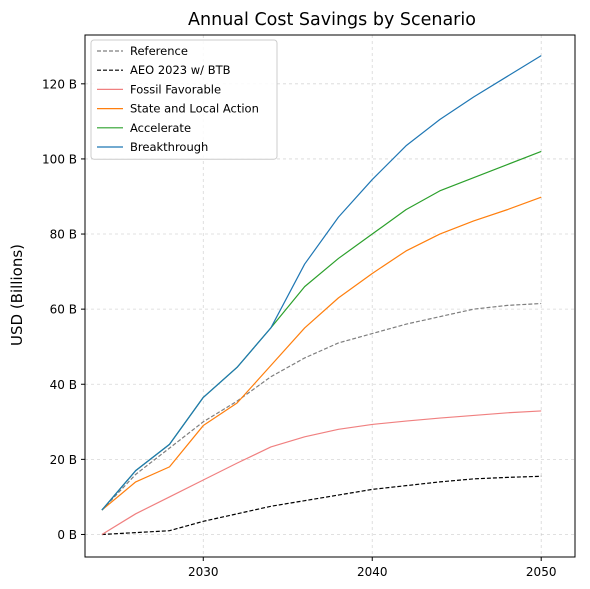 The image size is (590, 589). What do you see at coordinates (67, 535) in the screenshot?
I see `y-tick-label: 0 B` at bounding box center [67, 535].